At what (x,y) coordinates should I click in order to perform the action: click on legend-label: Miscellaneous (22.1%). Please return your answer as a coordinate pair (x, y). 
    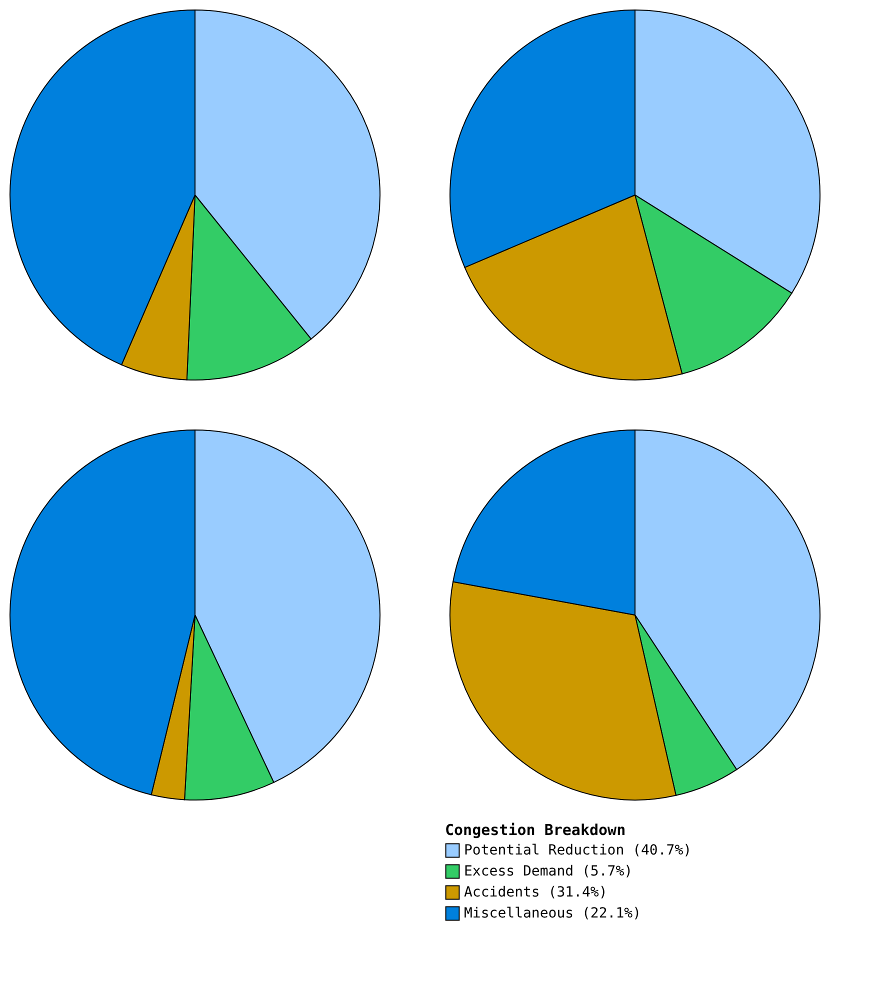
    Looking at the image, I should click on (553, 914).